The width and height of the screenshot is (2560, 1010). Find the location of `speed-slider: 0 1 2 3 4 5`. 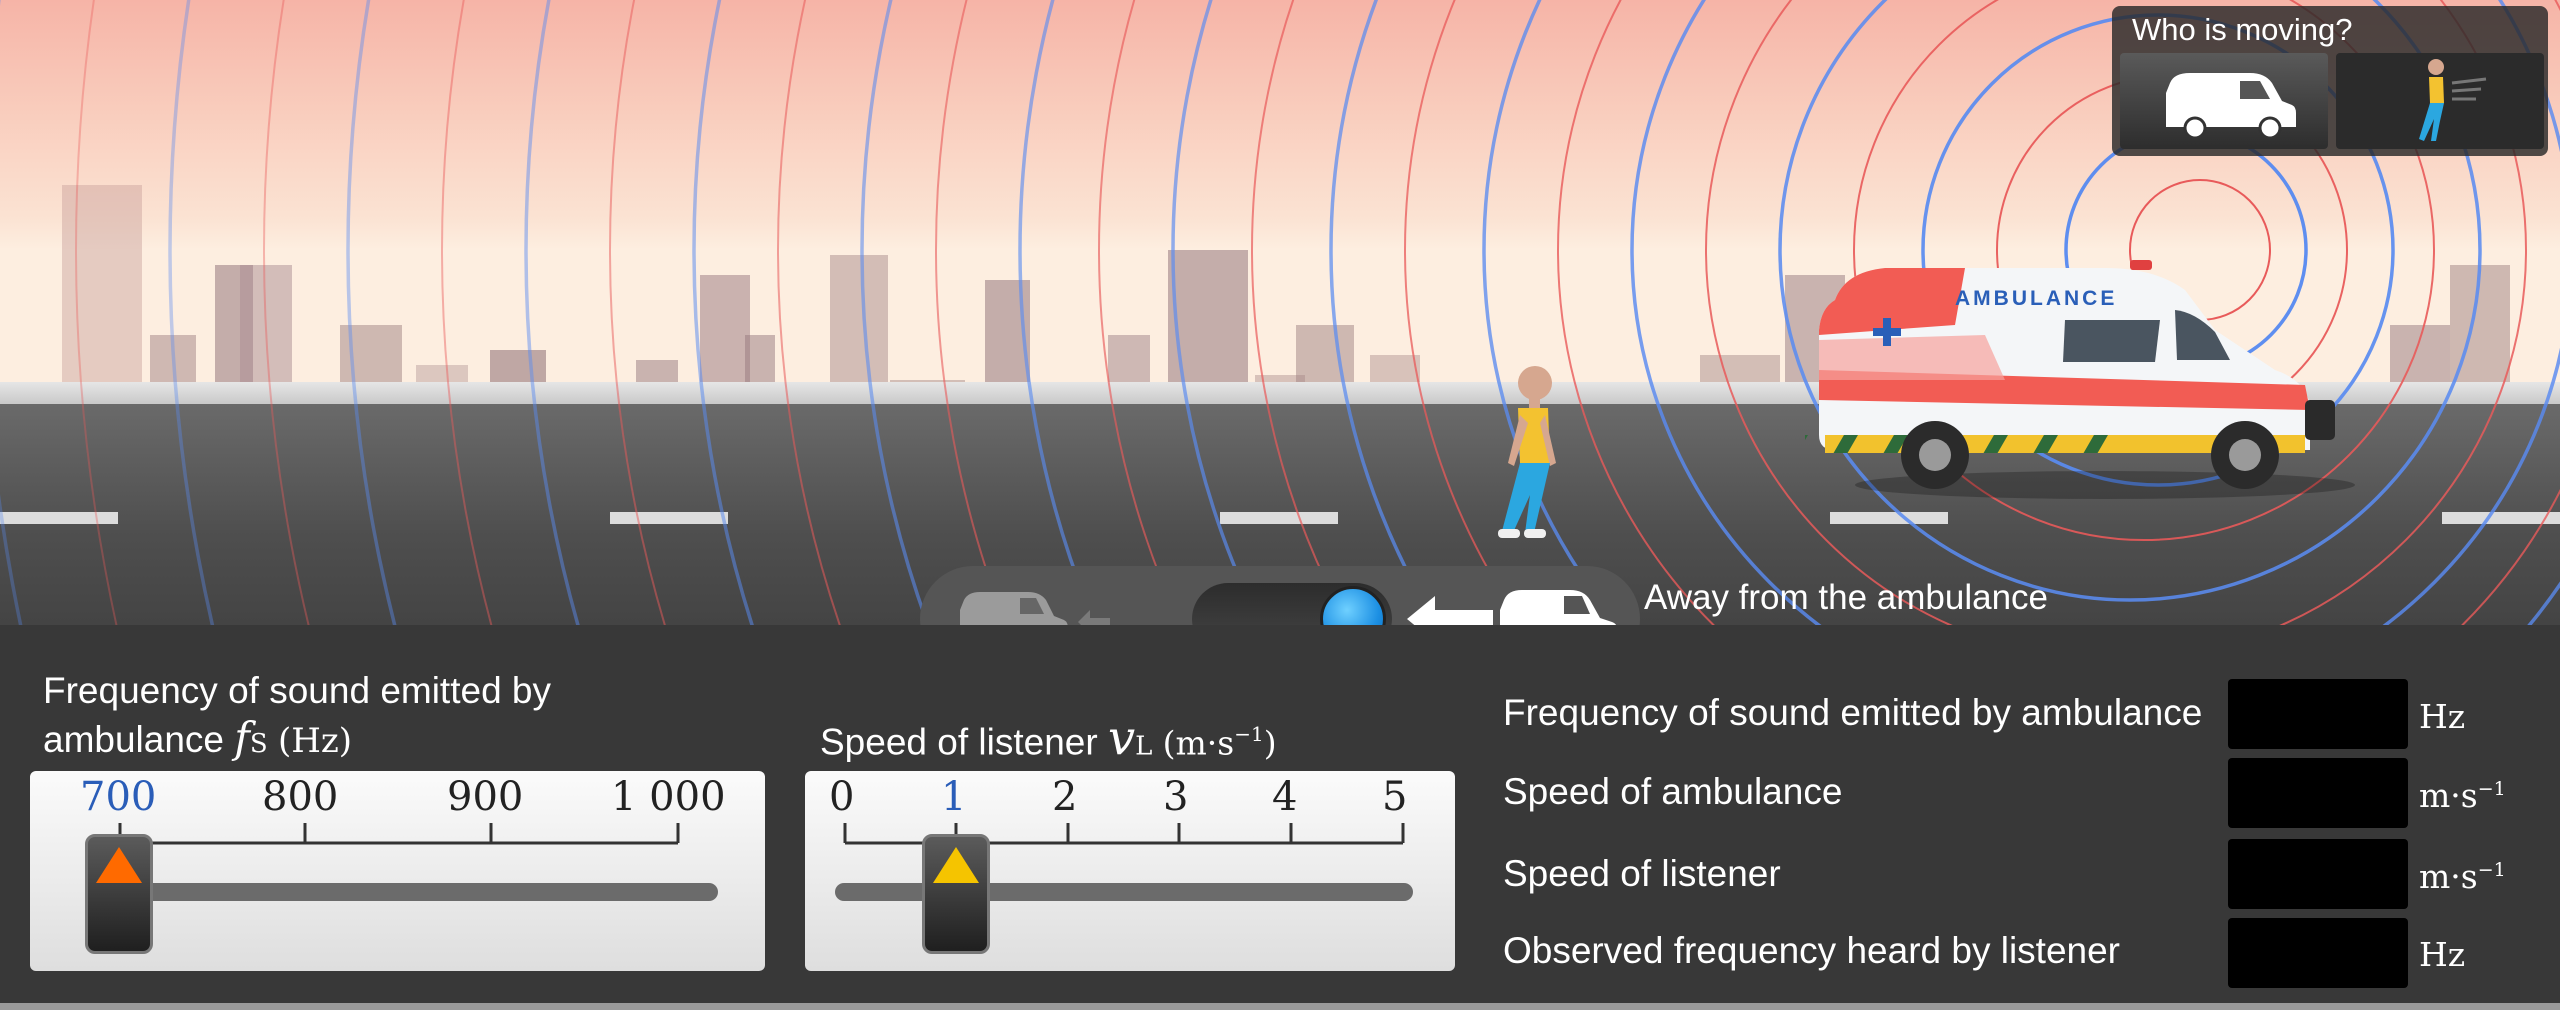

speed-slider: 0 1 2 3 4 5 is located at coordinates (1130, 871).